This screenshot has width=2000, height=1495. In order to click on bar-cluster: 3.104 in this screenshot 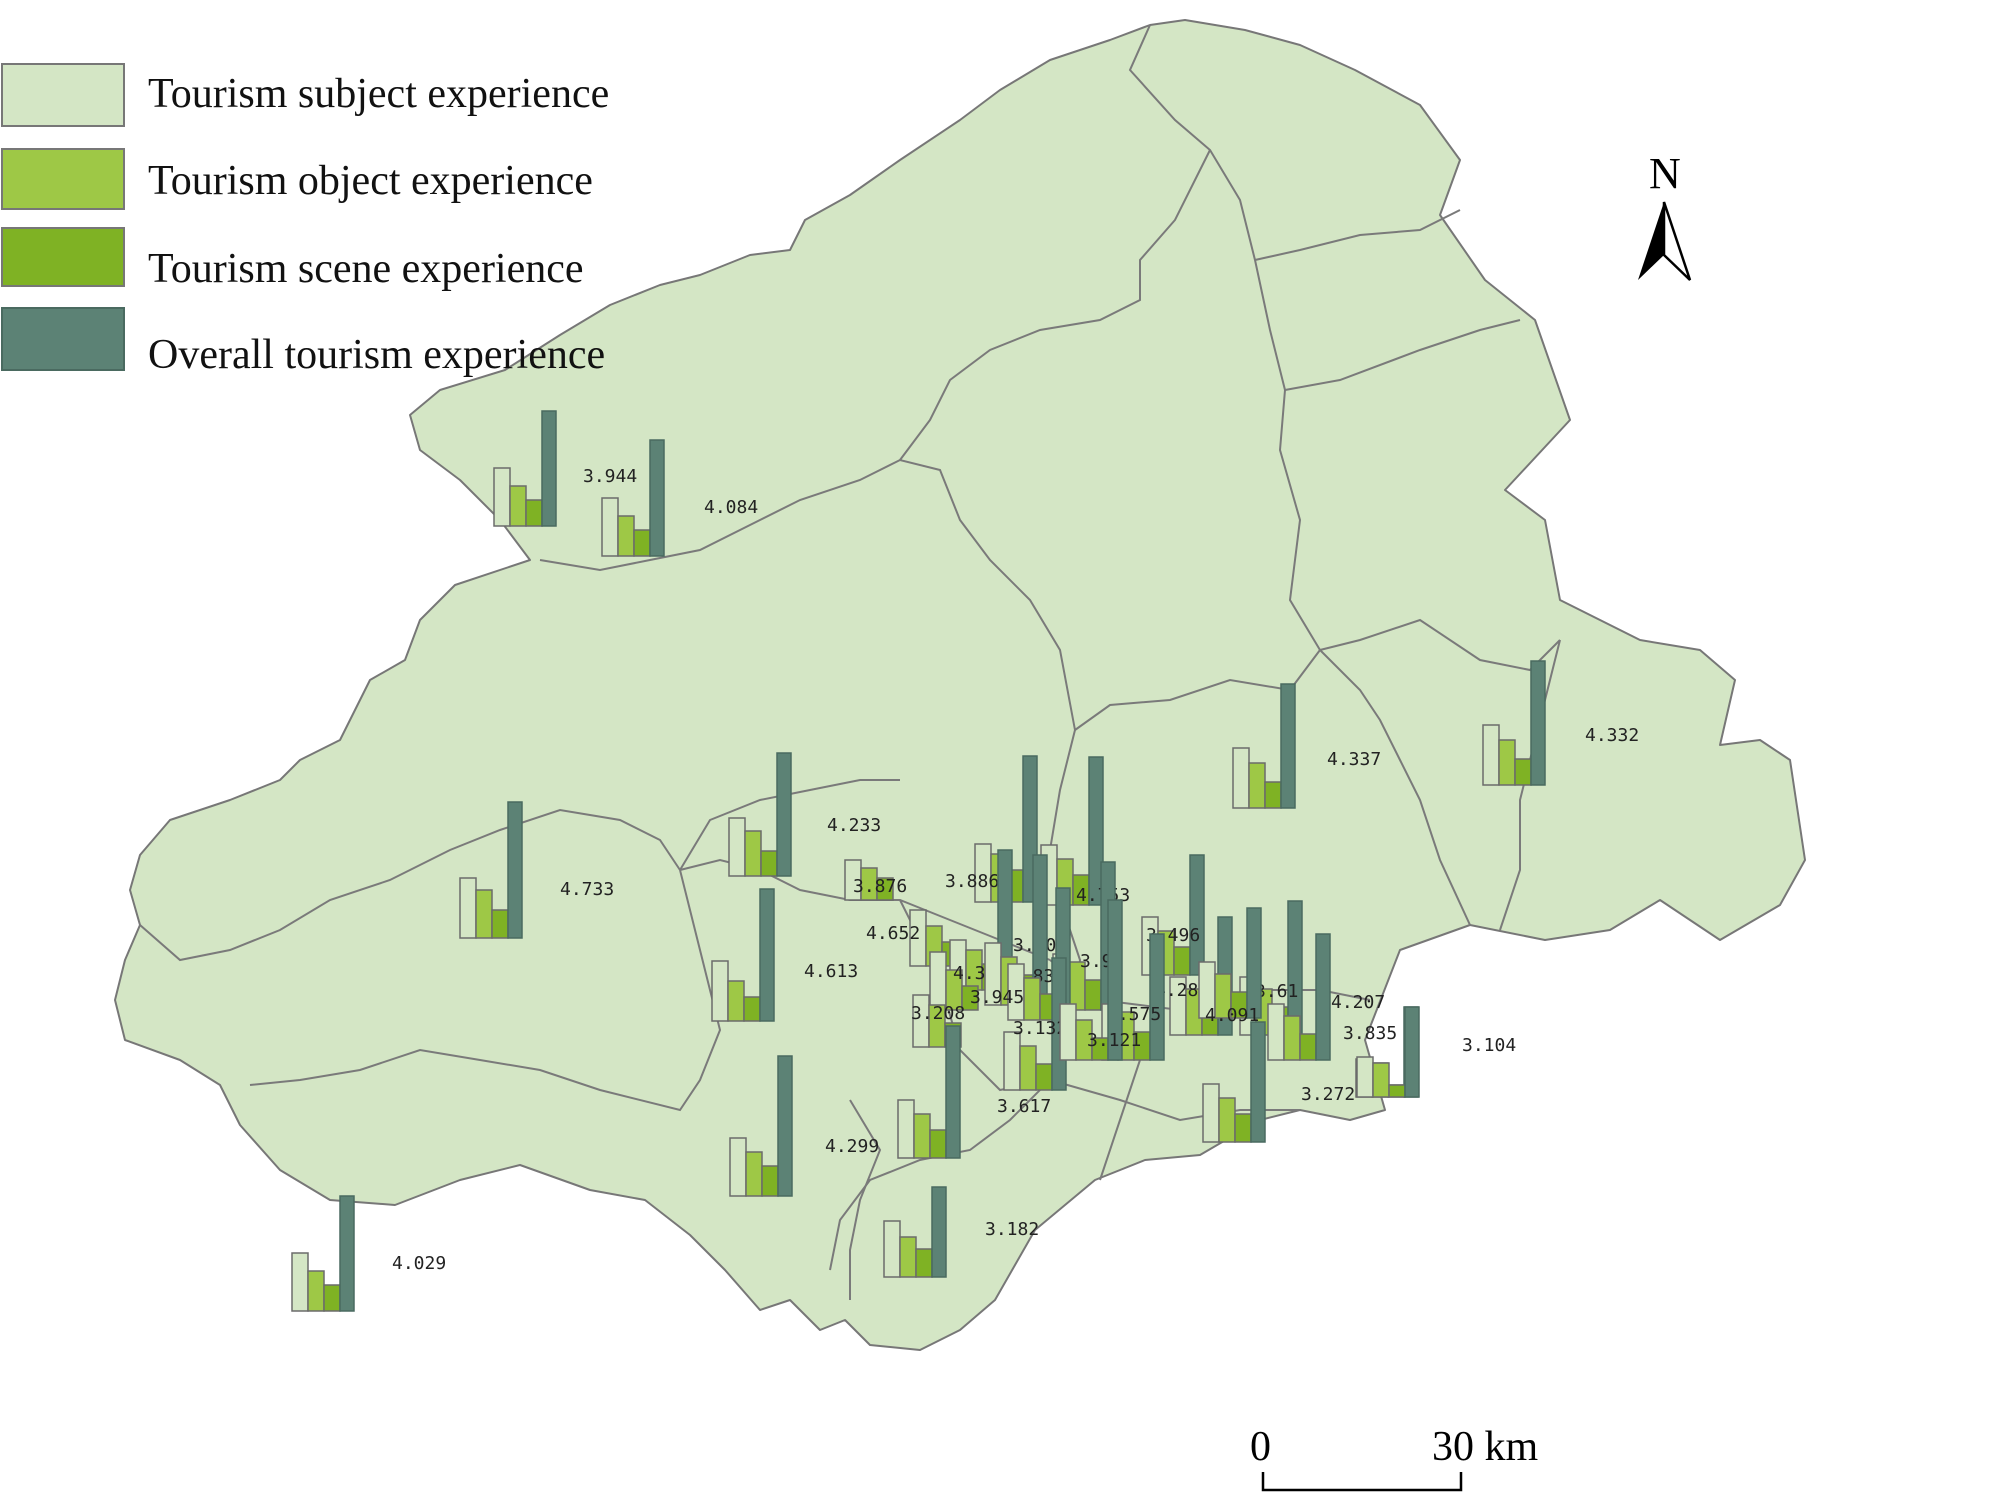, I will do `click(1436, 1052)`.